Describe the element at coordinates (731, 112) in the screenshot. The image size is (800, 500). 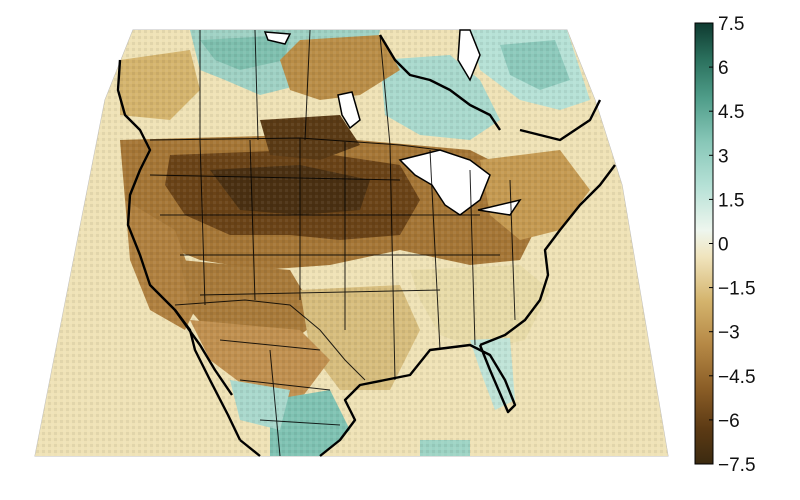
I see `colorbar-tick-label: 4.5` at that location.